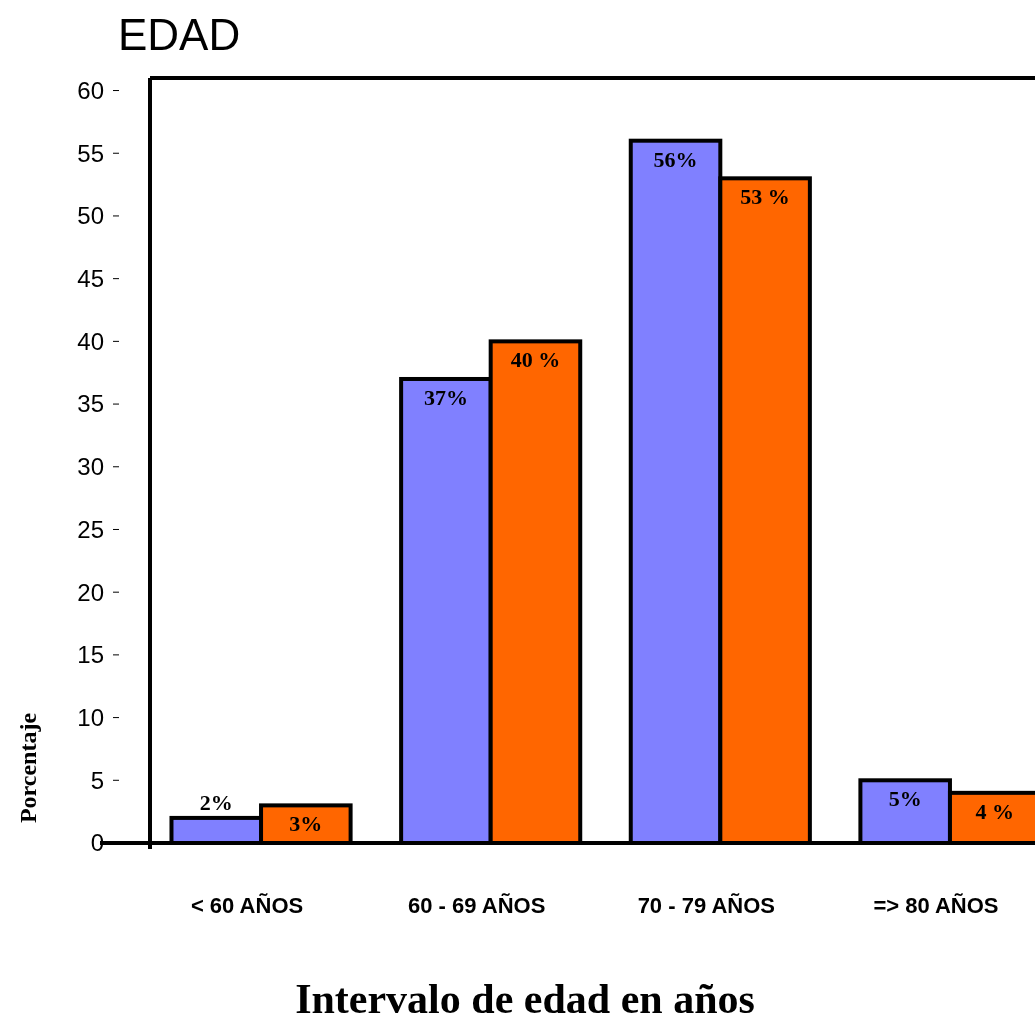  I want to click on y-tick-label: 15, so click(90, 655).